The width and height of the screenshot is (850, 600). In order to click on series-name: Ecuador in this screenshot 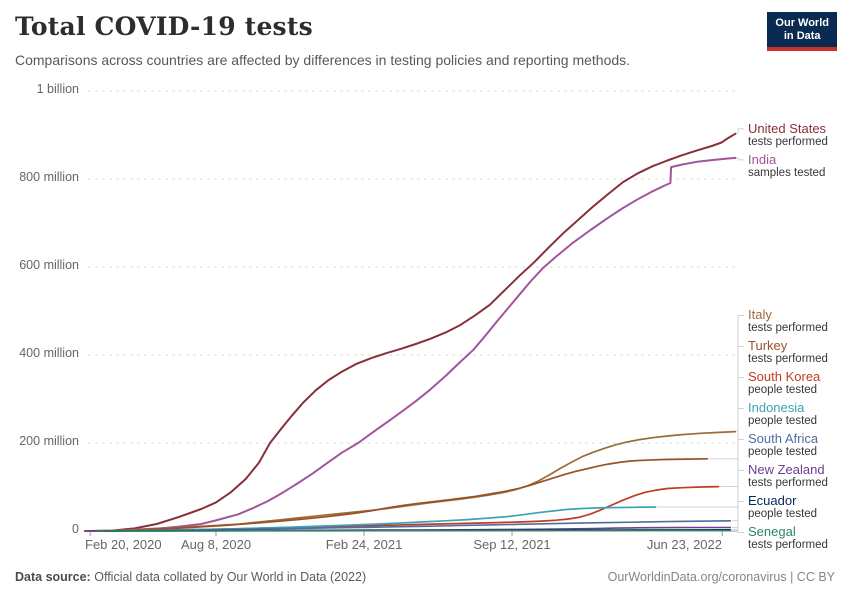, I will do `click(772, 500)`.